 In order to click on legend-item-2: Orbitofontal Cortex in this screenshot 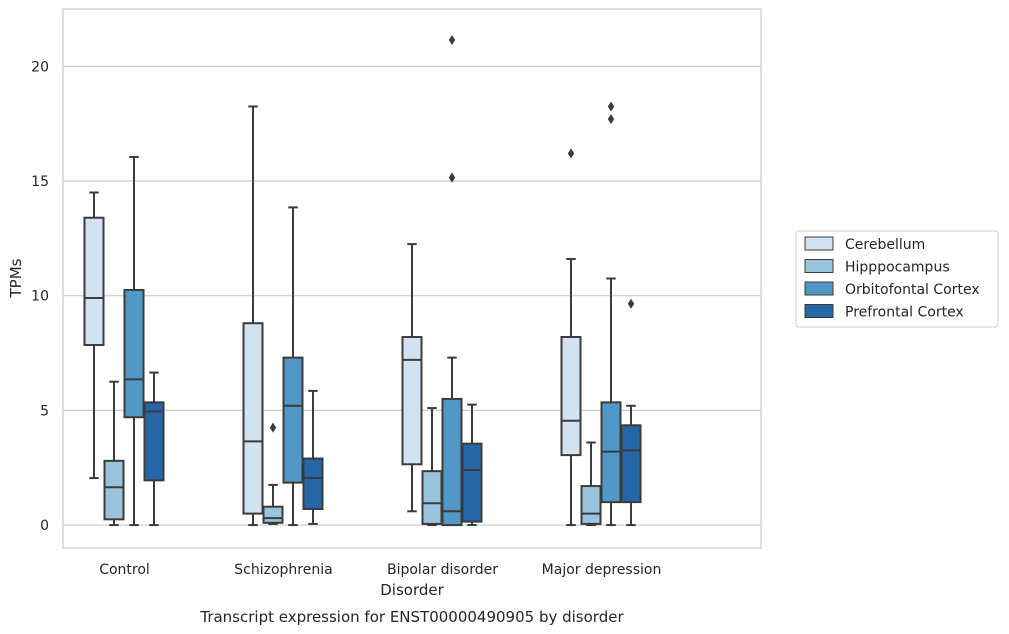, I will do `click(892, 289)`.